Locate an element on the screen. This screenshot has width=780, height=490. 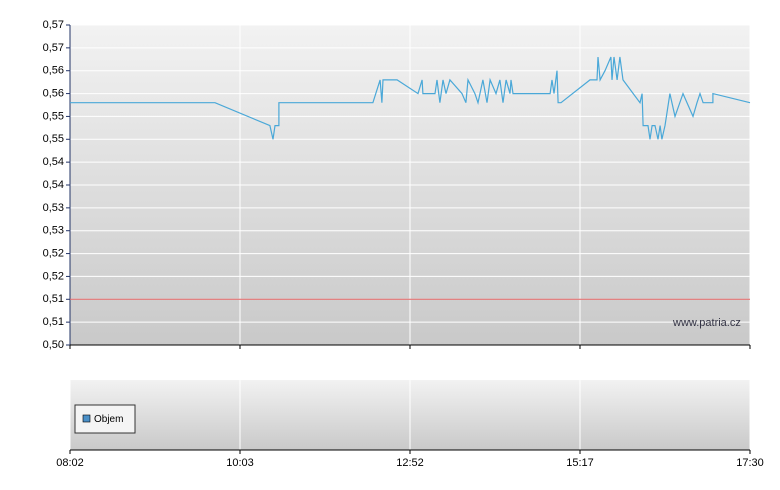
y-tick-label: 0,50 is located at coordinates (53, 345).